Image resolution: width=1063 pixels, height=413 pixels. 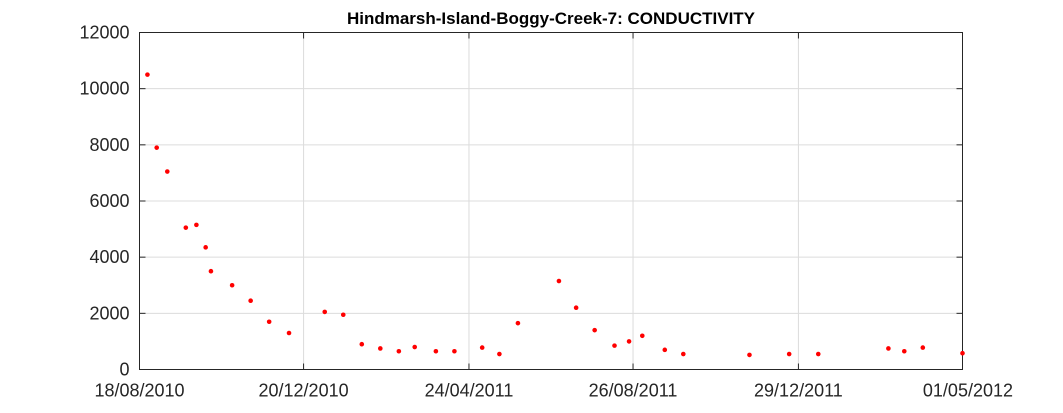 What do you see at coordinates (469, 391) in the screenshot?
I see `x-tick-label: 24/04/2011` at bounding box center [469, 391].